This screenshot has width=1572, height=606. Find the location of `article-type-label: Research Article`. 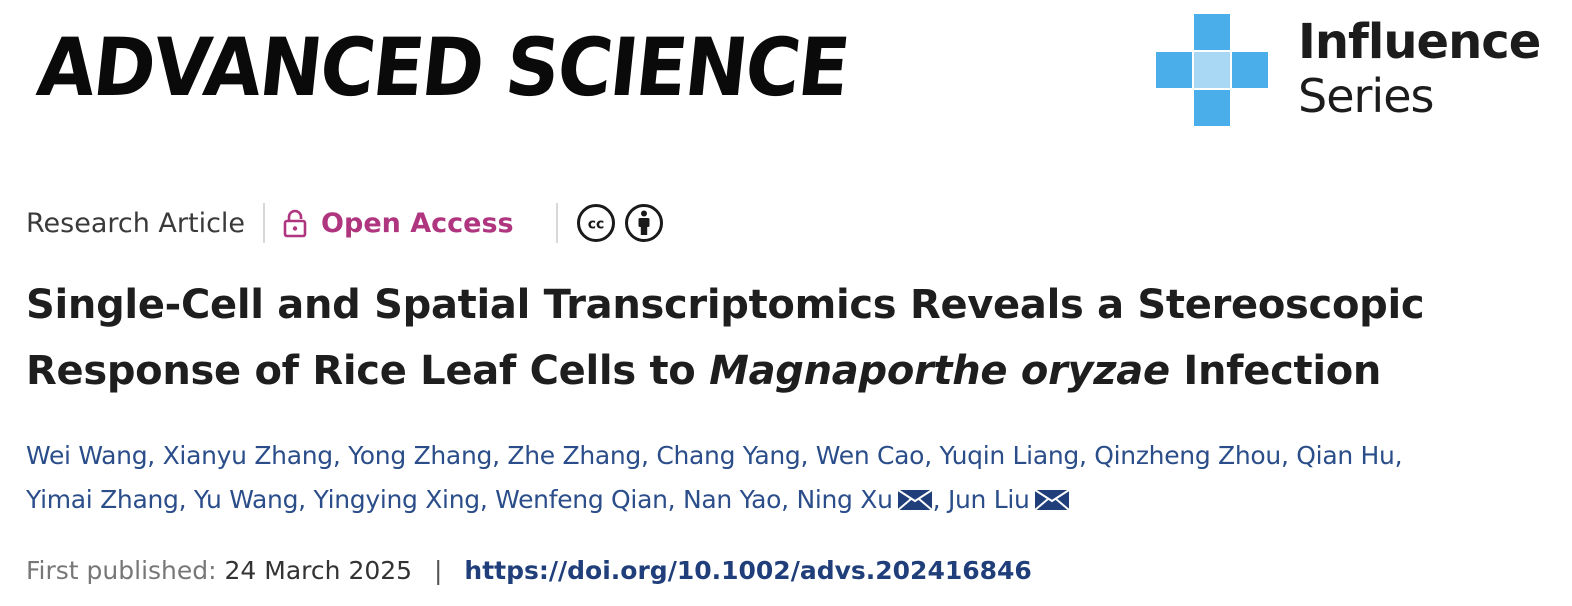

article-type-label: Research Article is located at coordinates (136, 223).